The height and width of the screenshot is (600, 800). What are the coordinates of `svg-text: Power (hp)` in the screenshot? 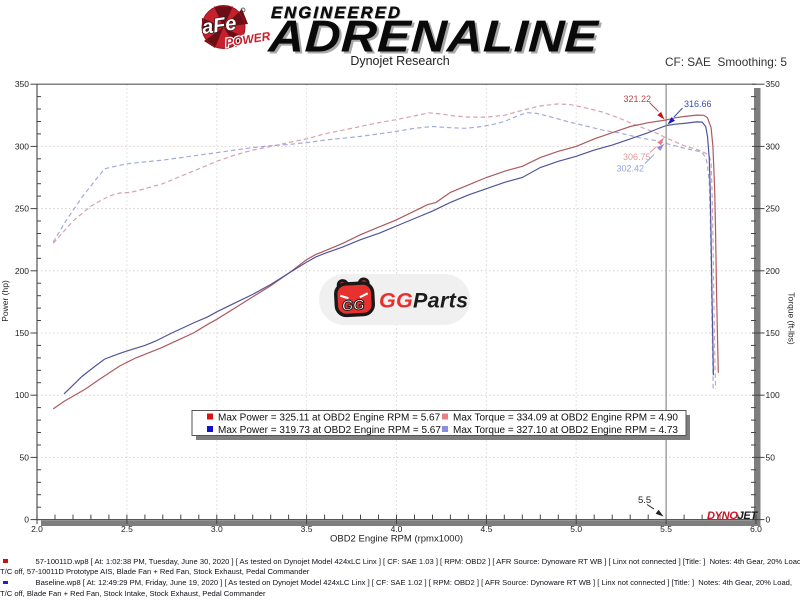 It's located at (5, 301).